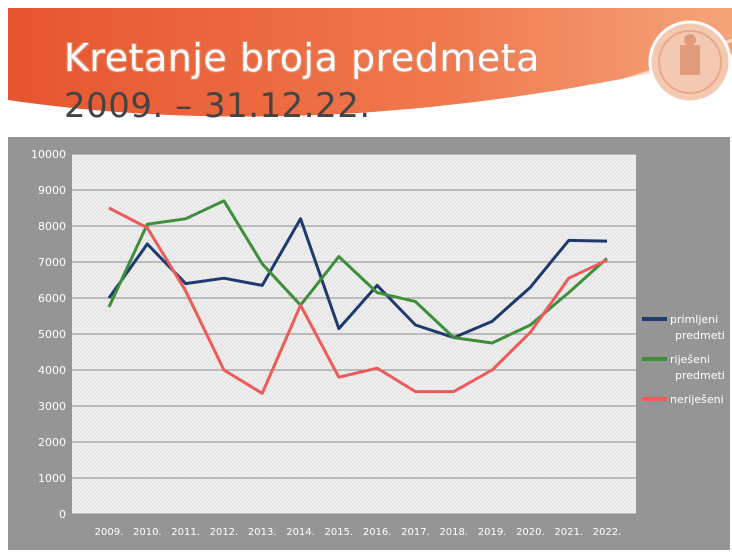 Image resolution: width=732 pixels, height=554 pixels. What do you see at coordinates (52, 370) in the screenshot?
I see `y-tick-label: 4000` at bounding box center [52, 370].